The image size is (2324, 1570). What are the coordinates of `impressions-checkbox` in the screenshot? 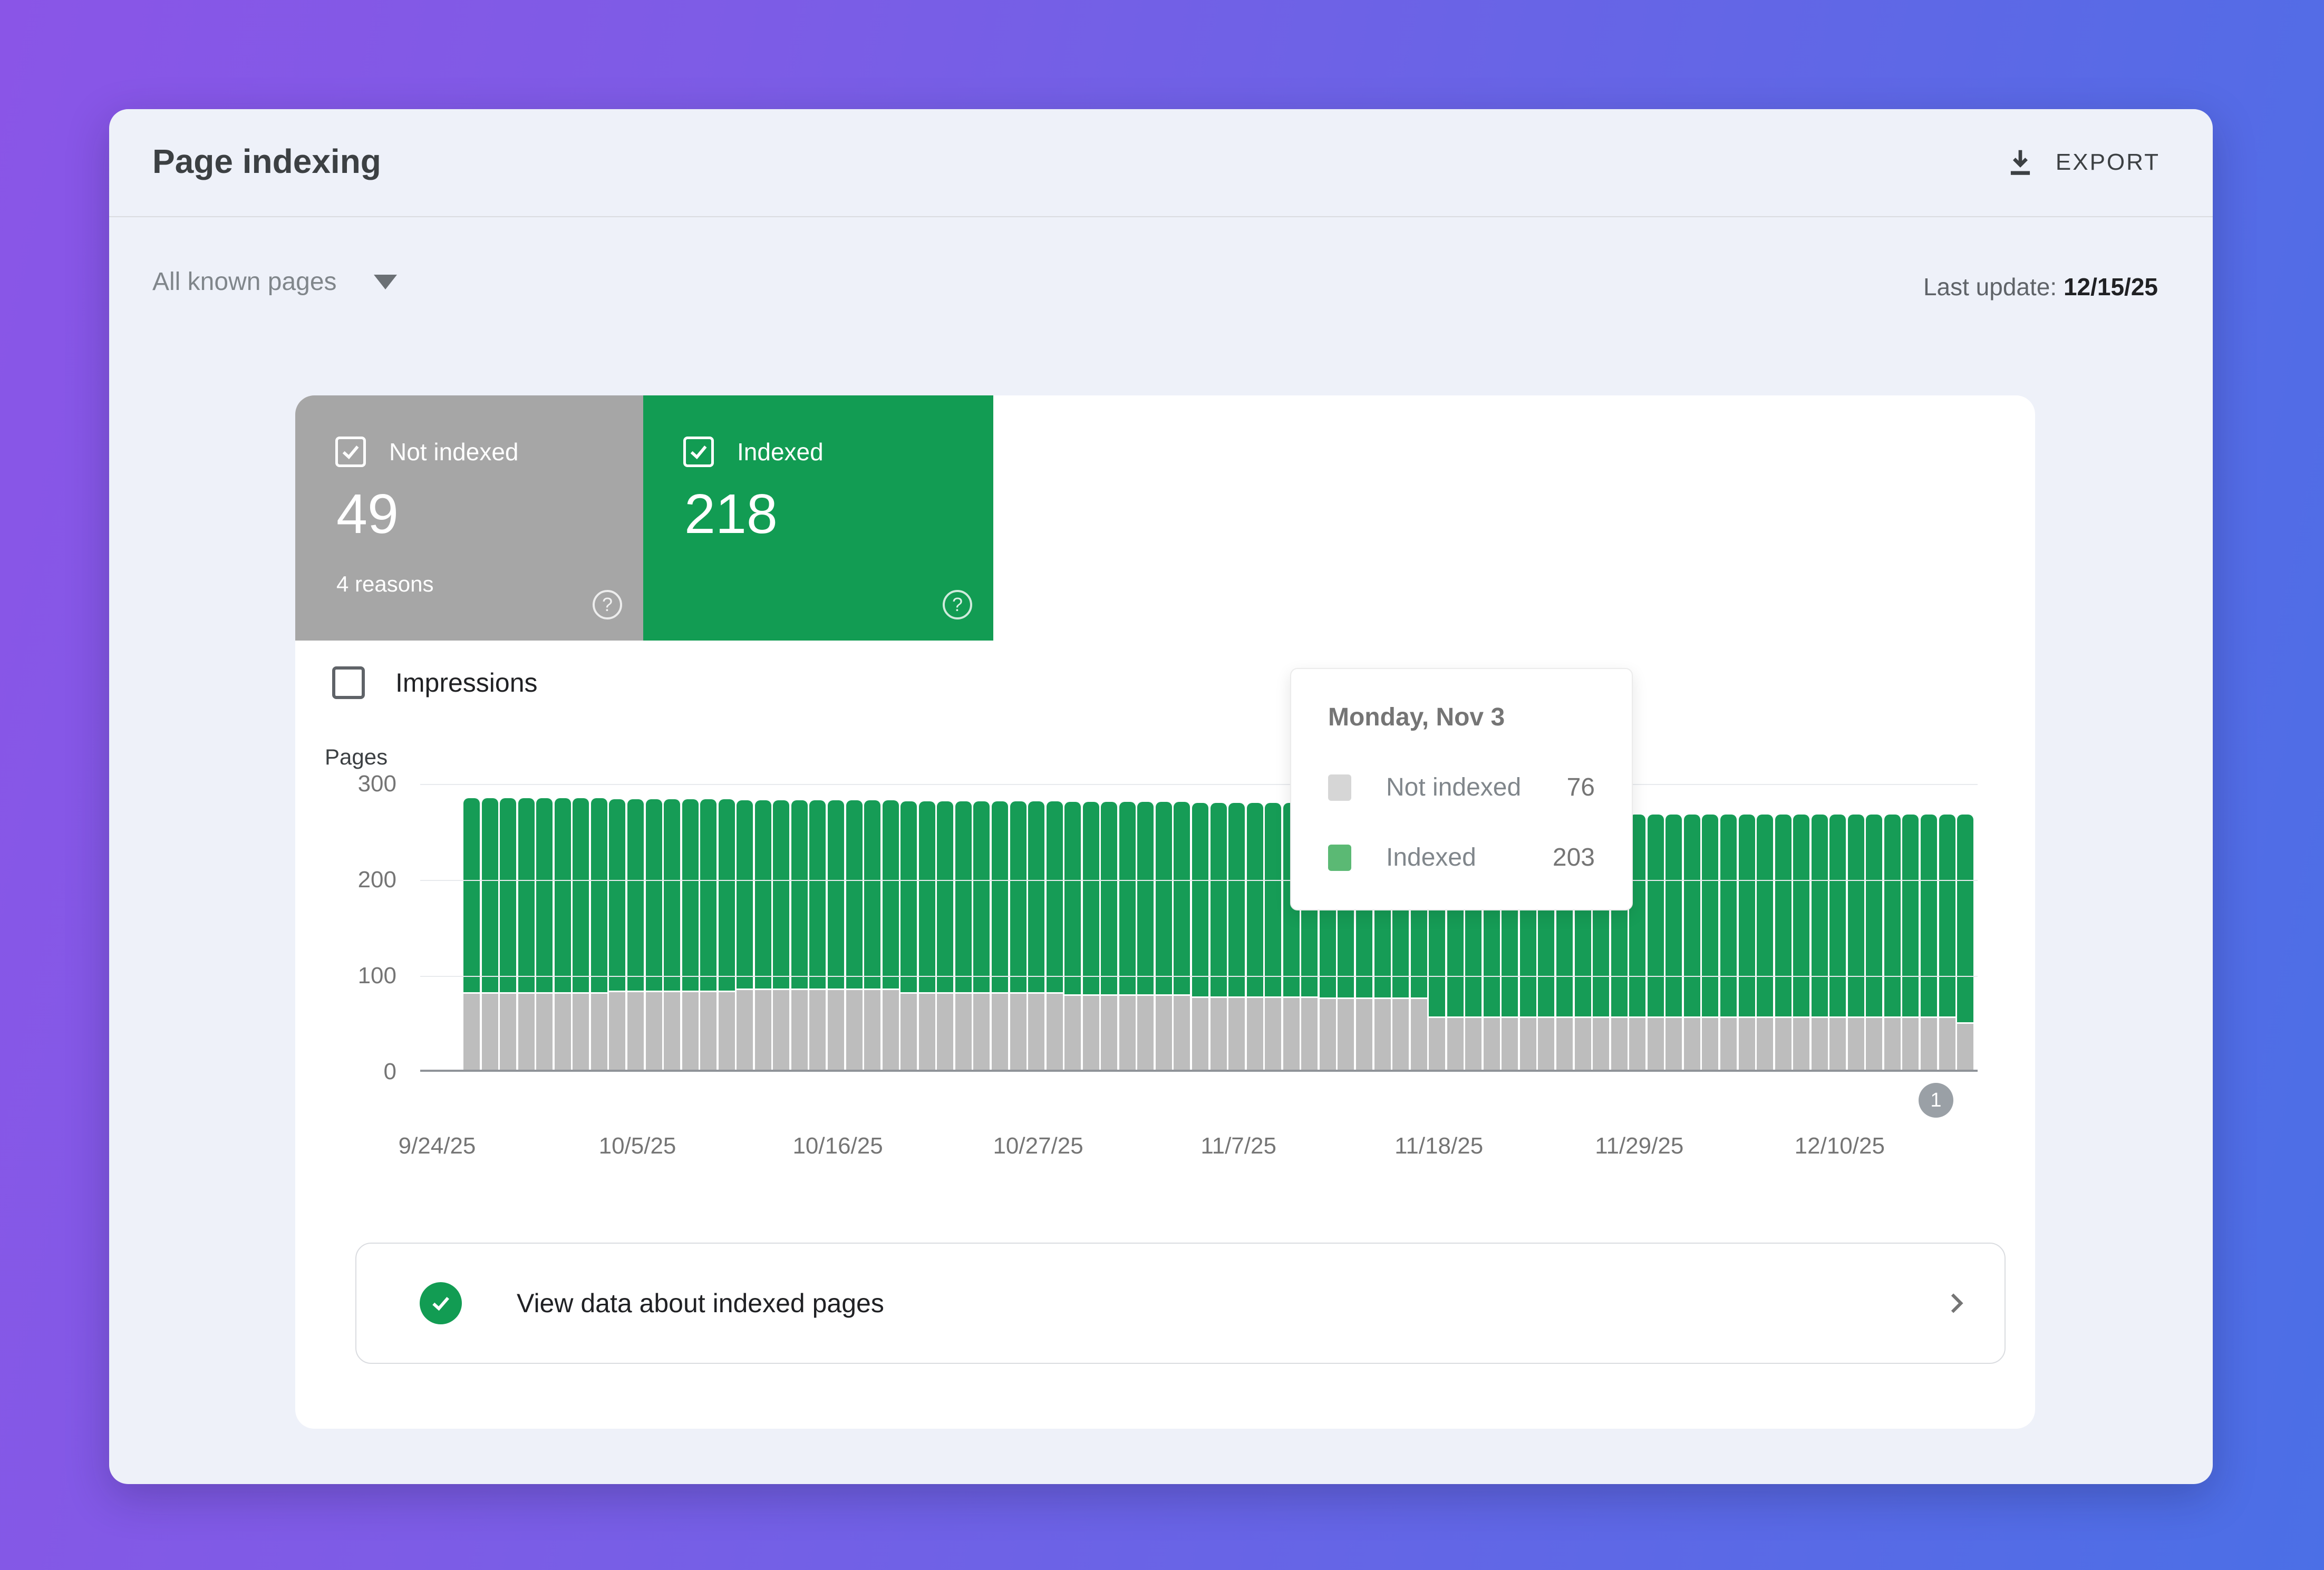 It's located at (349, 682).